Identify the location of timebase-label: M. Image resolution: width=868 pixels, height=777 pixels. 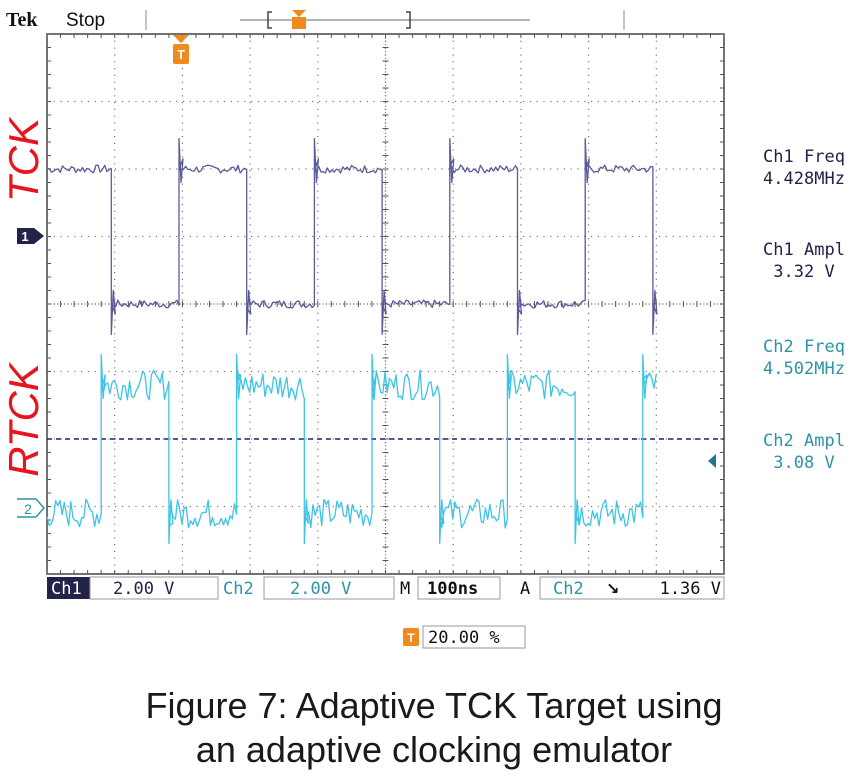
(405, 589).